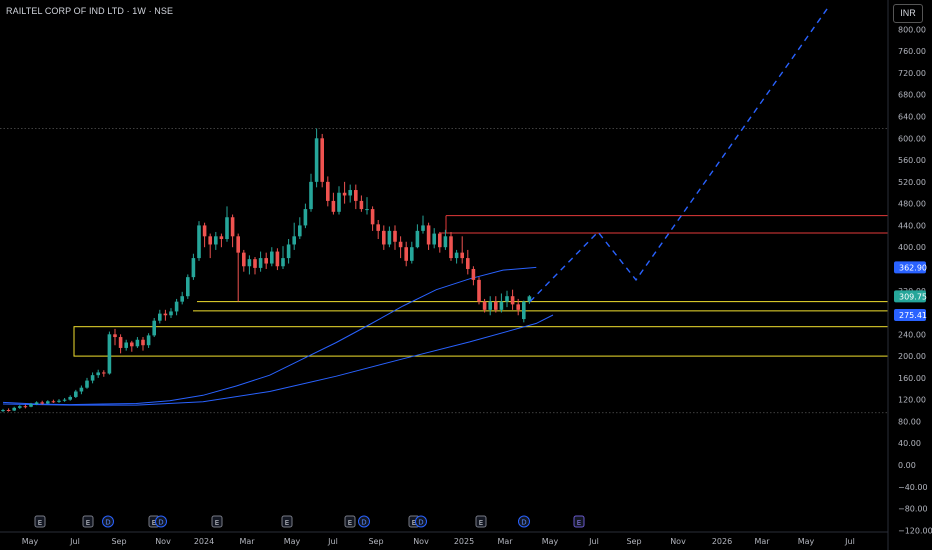  What do you see at coordinates (912, 247) in the screenshot?
I see `y-tick-label: 400.00` at bounding box center [912, 247].